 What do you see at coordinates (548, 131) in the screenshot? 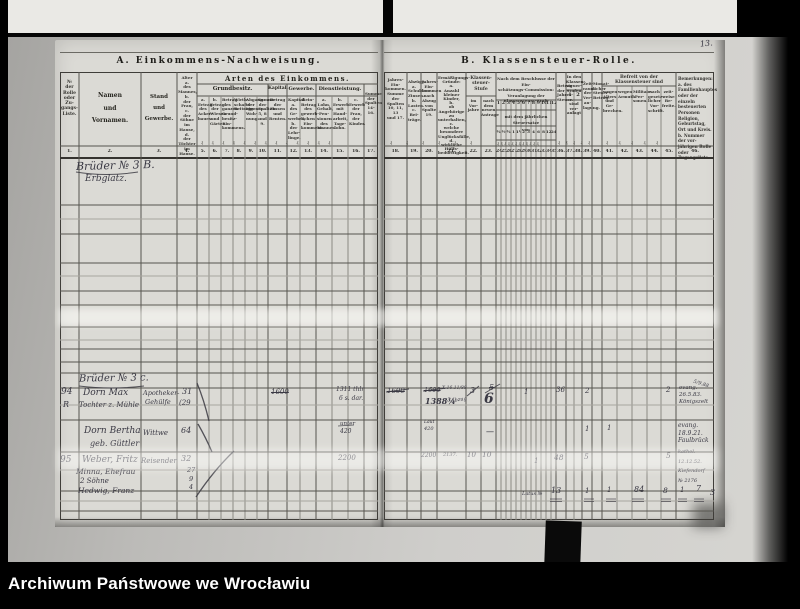
I see `rate-value: 12` at bounding box center [548, 131].